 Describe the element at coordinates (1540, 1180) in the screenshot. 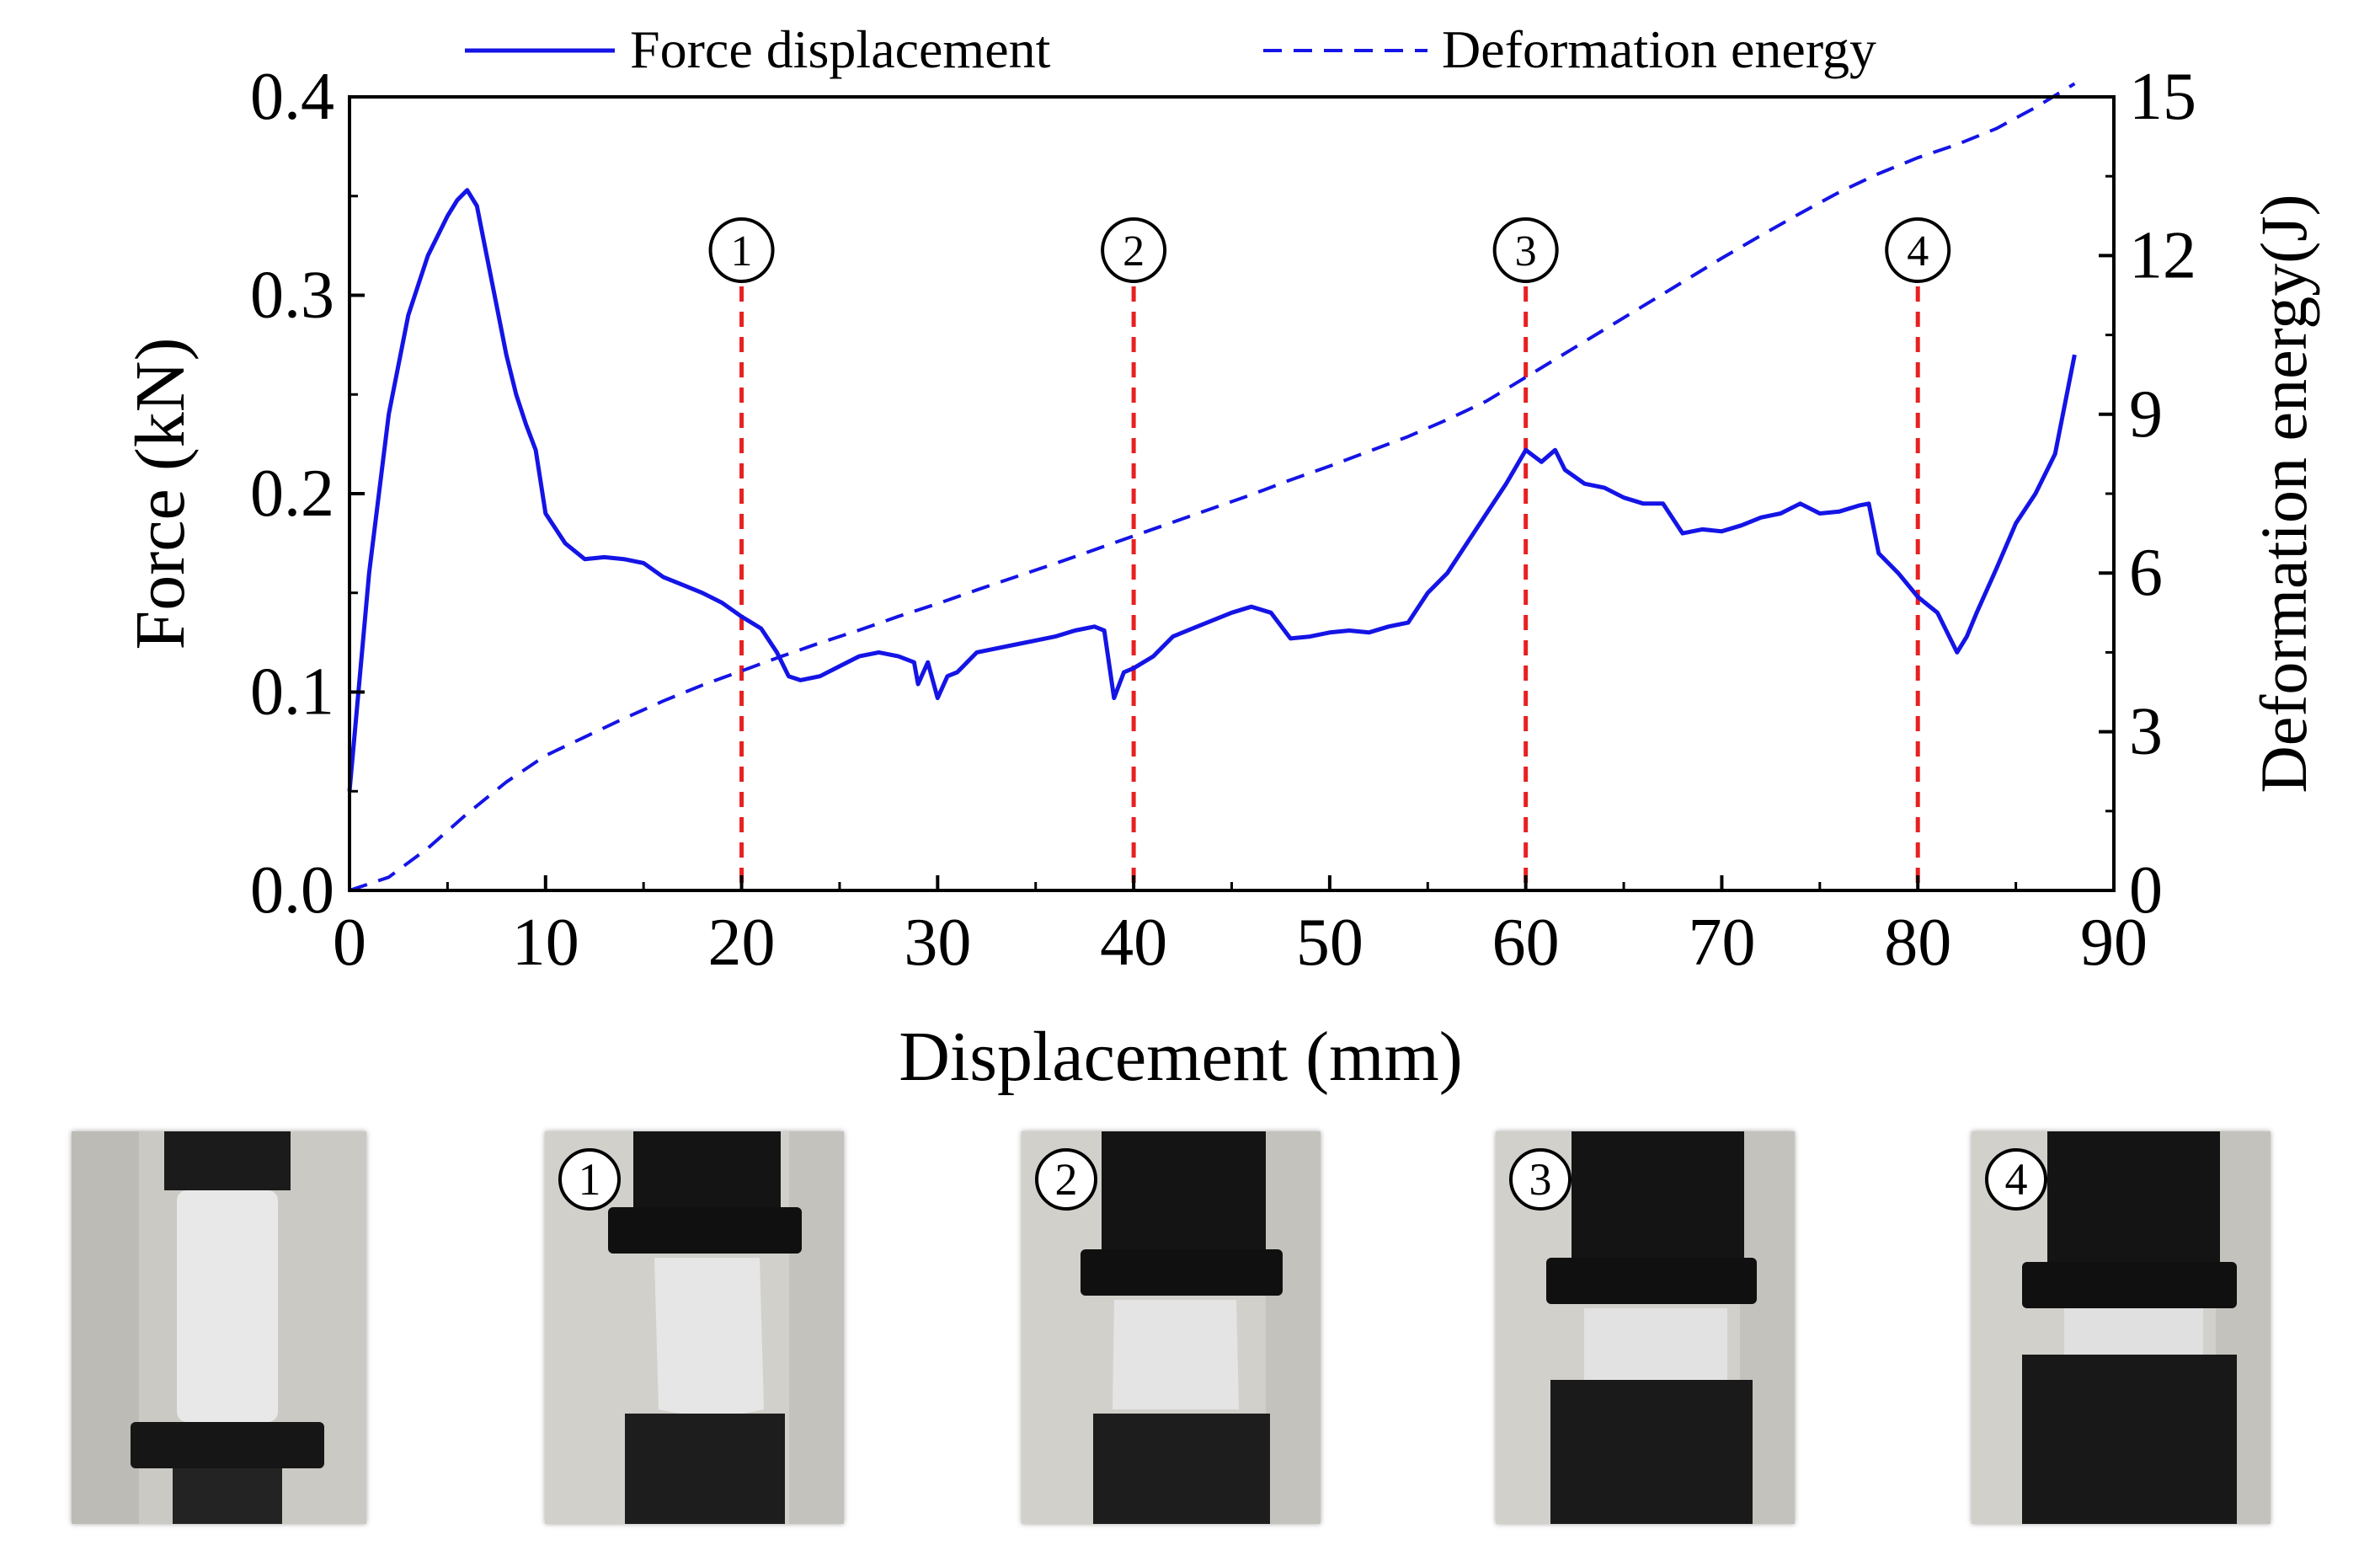

I see `photo-badge-3: 3` at that location.